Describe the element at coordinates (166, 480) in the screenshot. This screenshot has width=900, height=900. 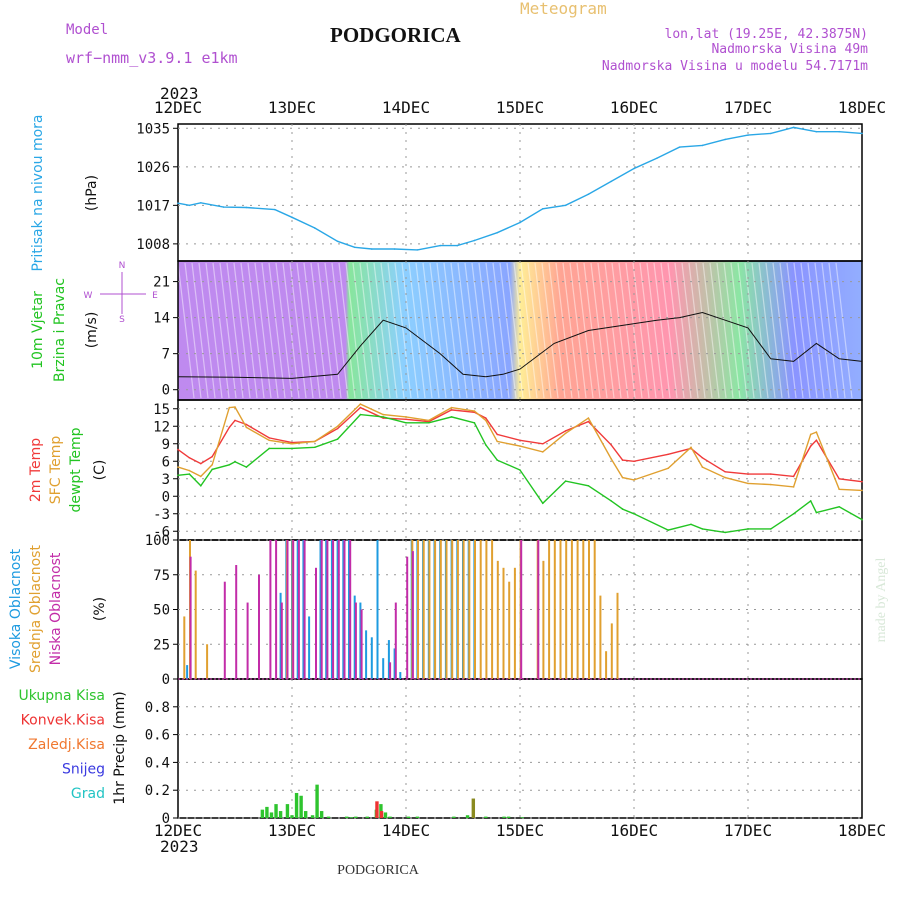
I see `temperature-ytick-label: 3` at that location.